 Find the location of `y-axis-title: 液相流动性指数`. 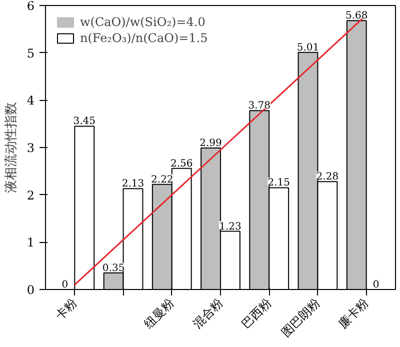

y-axis-title: 液相流动性指数 is located at coordinates (10, 147).